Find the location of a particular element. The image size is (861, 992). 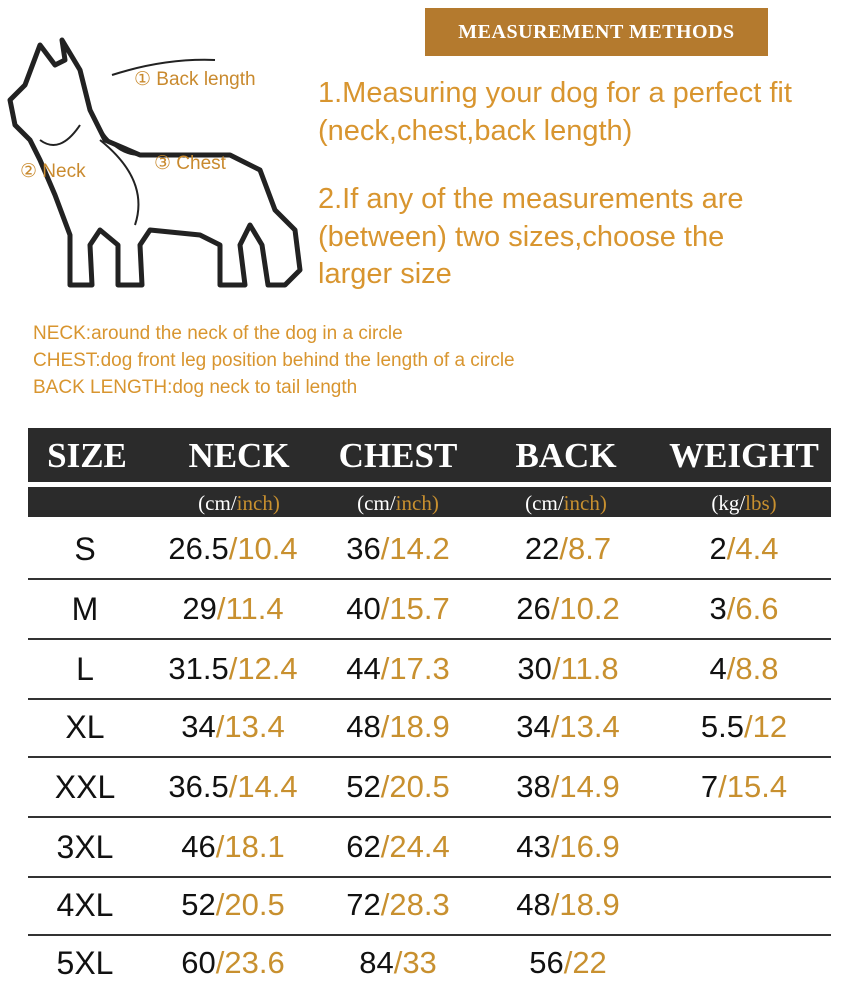

imperial-value: 18.9 is located at coordinates (589, 904).